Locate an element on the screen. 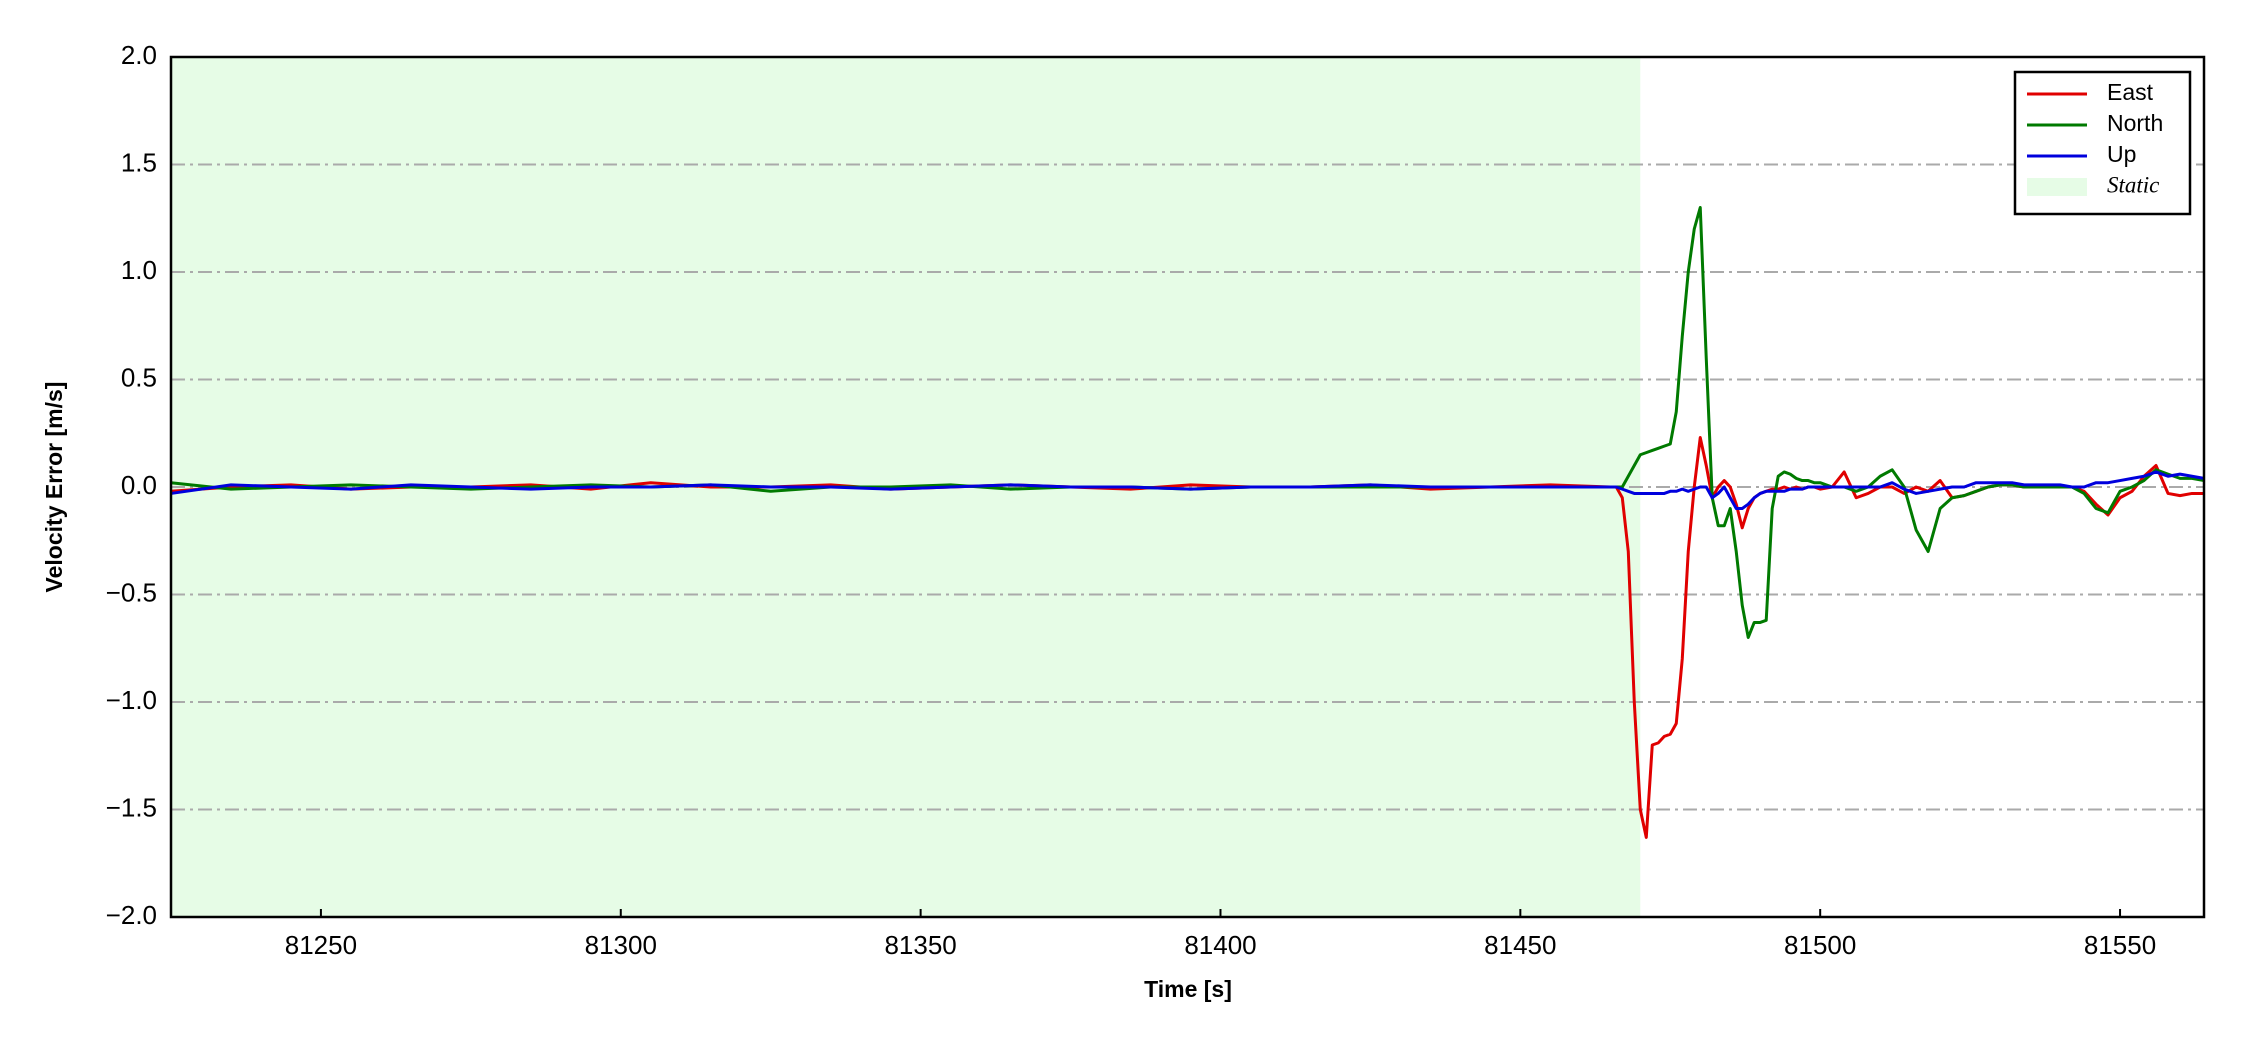 The width and height of the screenshot is (2250, 1050). y-tick-label: −2.0 is located at coordinates (131, 915).